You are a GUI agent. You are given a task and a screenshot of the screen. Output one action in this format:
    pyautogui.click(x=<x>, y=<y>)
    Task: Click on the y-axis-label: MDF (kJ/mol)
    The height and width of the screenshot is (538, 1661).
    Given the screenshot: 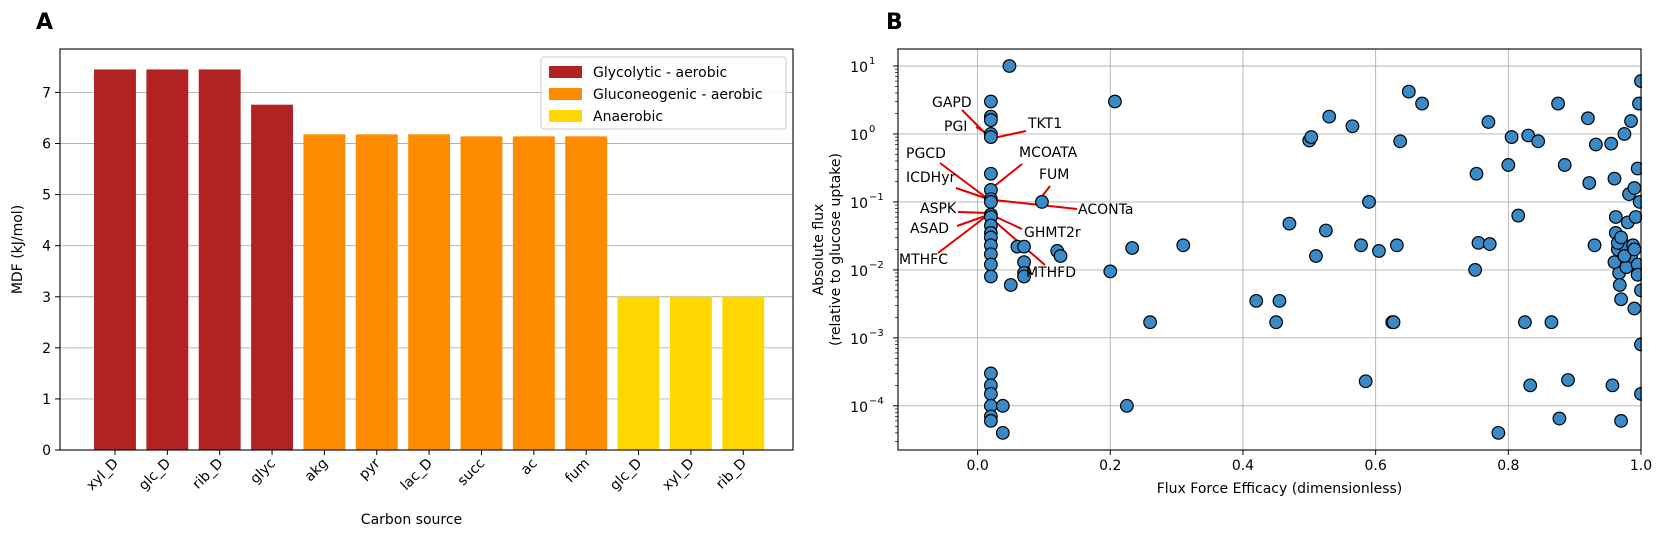 What is the action you would take?
    pyautogui.click(x=18, y=249)
    